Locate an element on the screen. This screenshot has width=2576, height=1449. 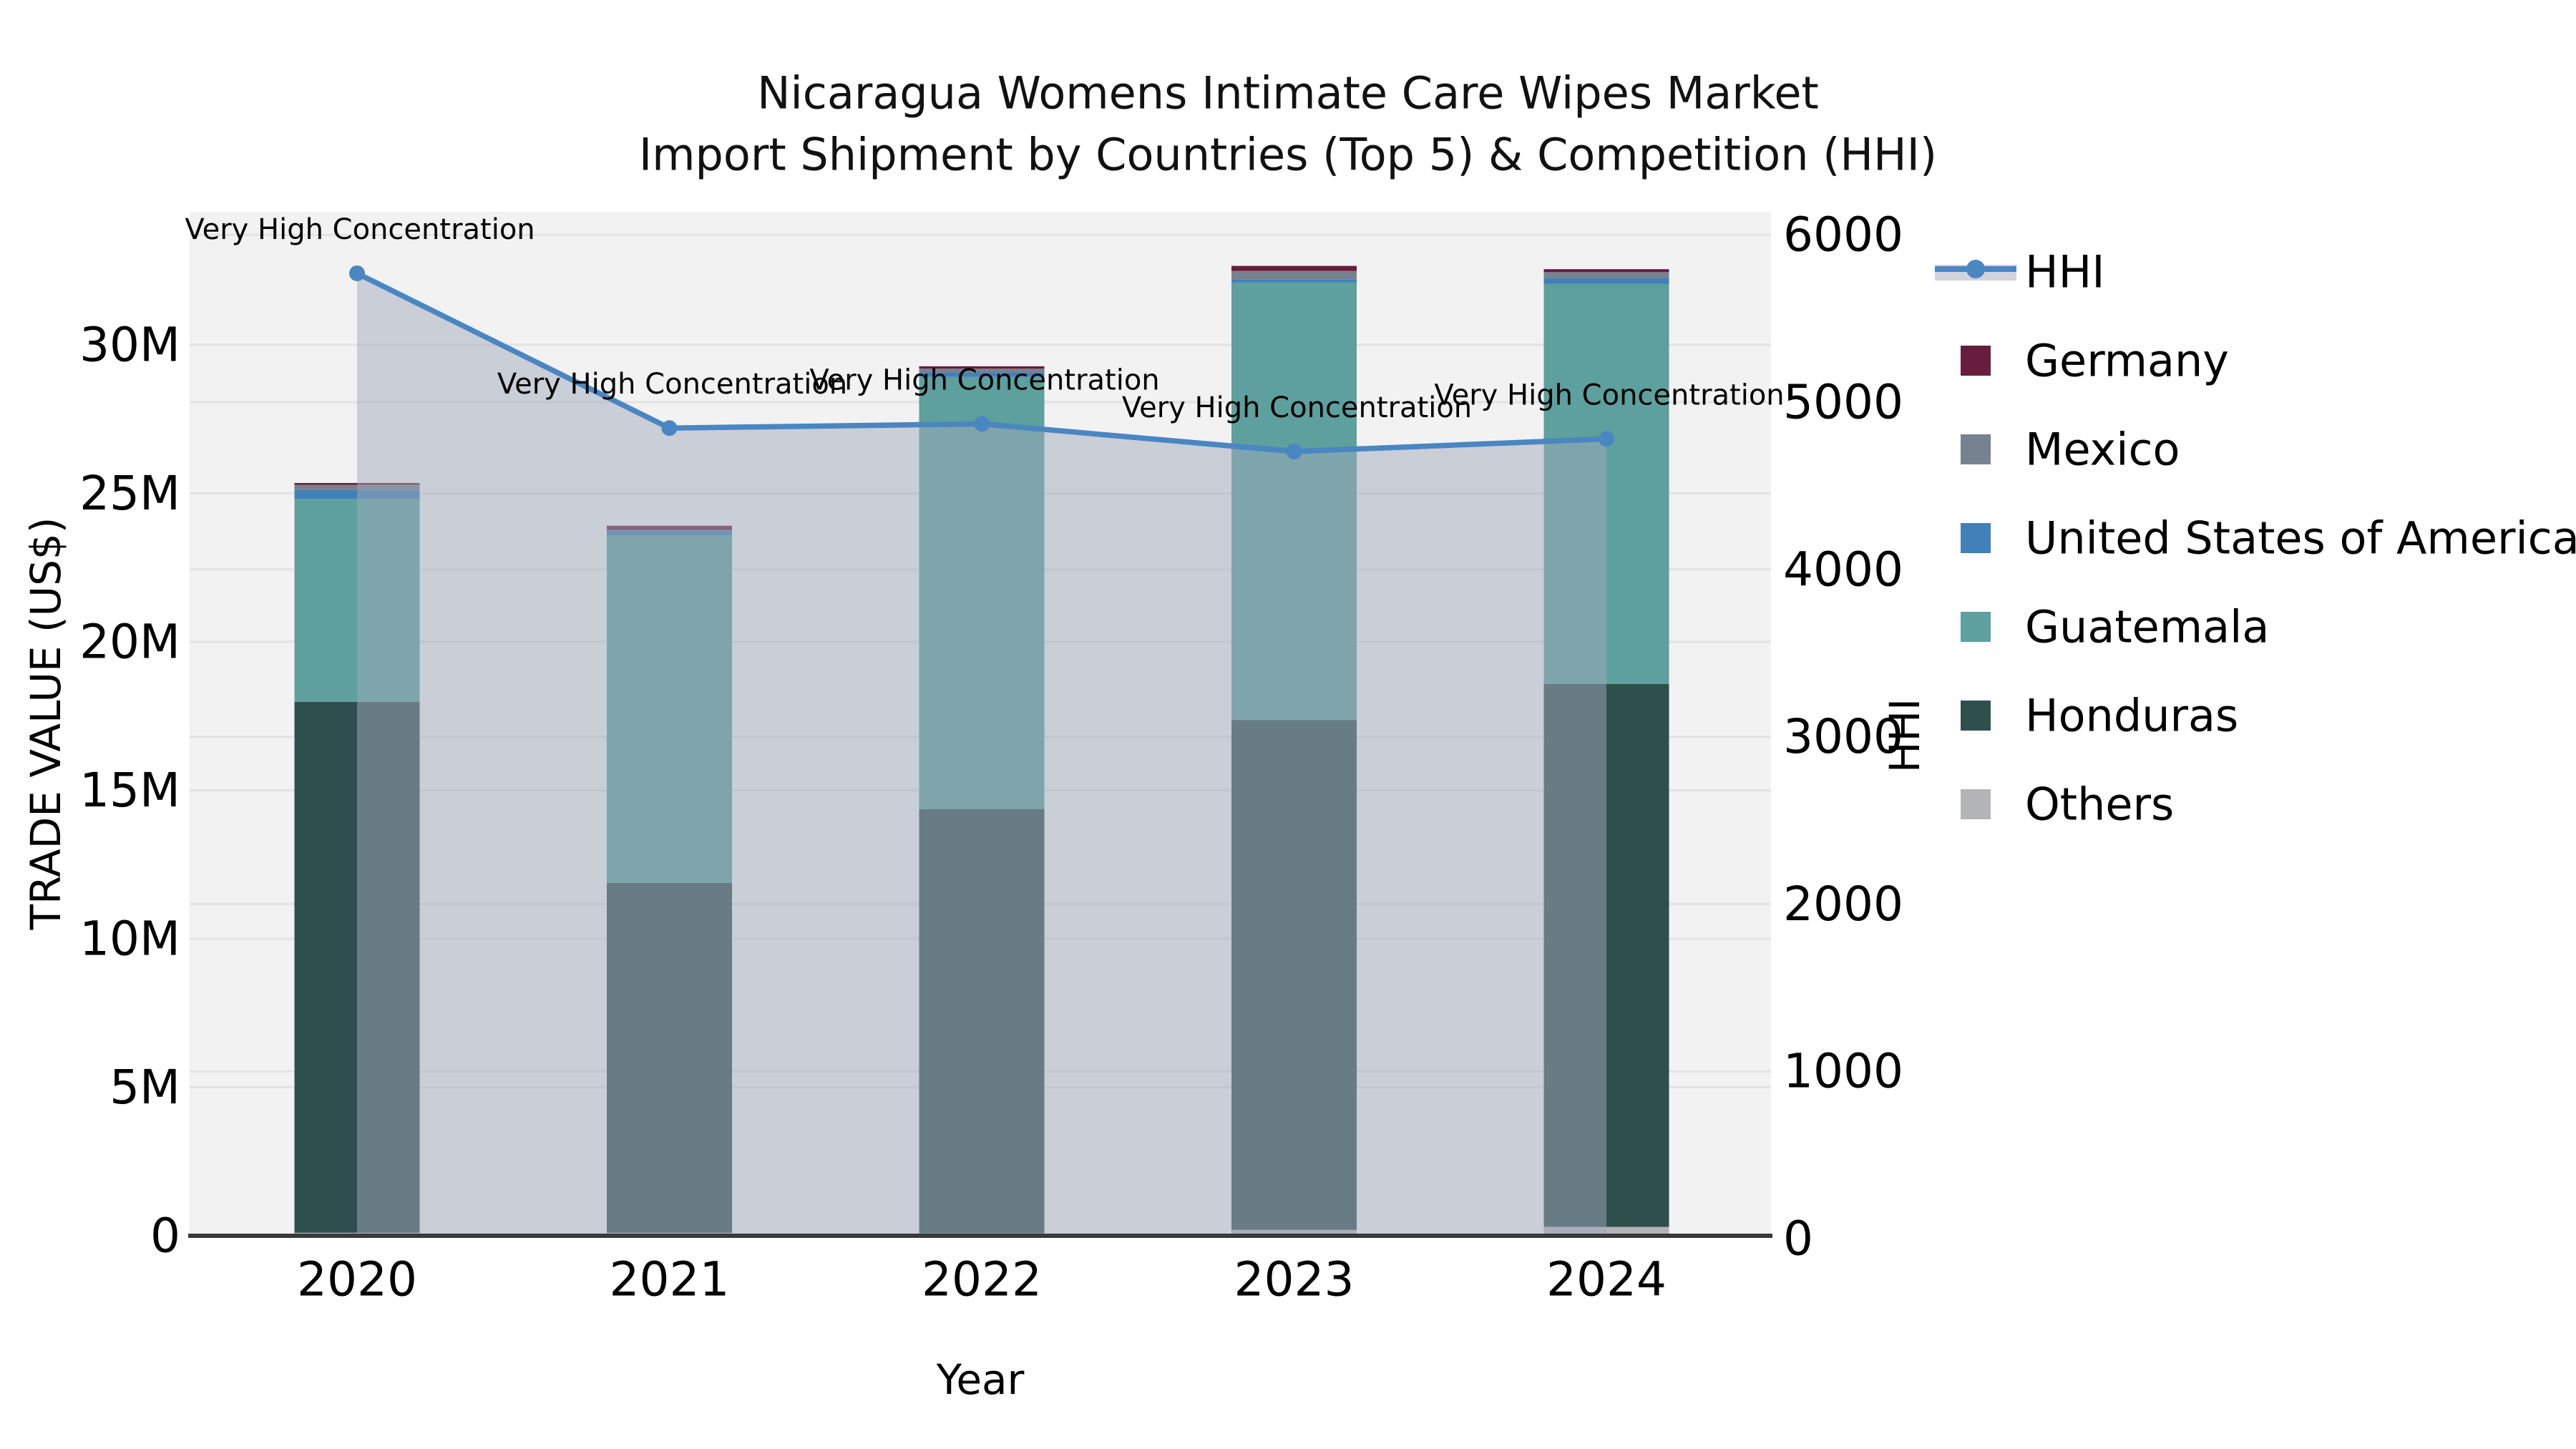
legend-swatch-mexico is located at coordinates (1976, 449).